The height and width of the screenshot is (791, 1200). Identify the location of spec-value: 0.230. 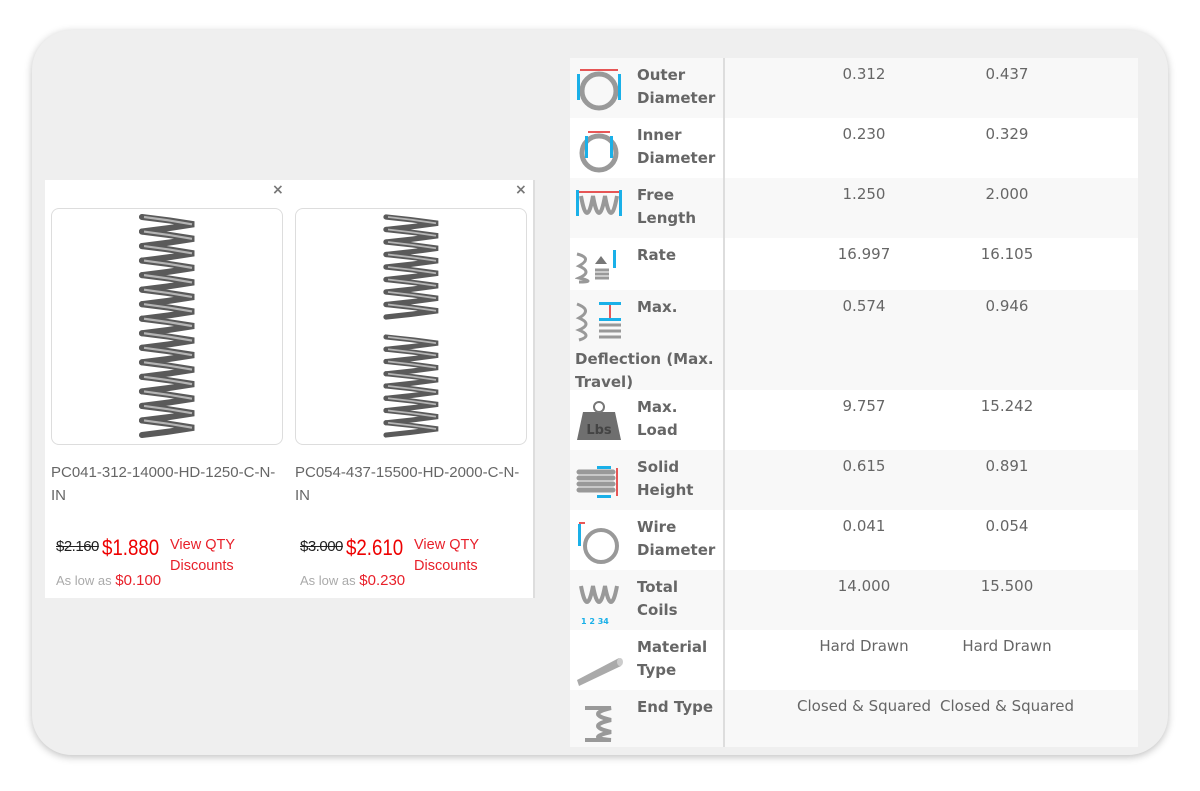
(864, 134).